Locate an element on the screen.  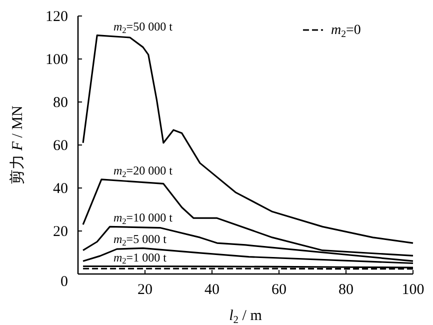
x-tick-label: 80 is located at coordinates (346, 290).